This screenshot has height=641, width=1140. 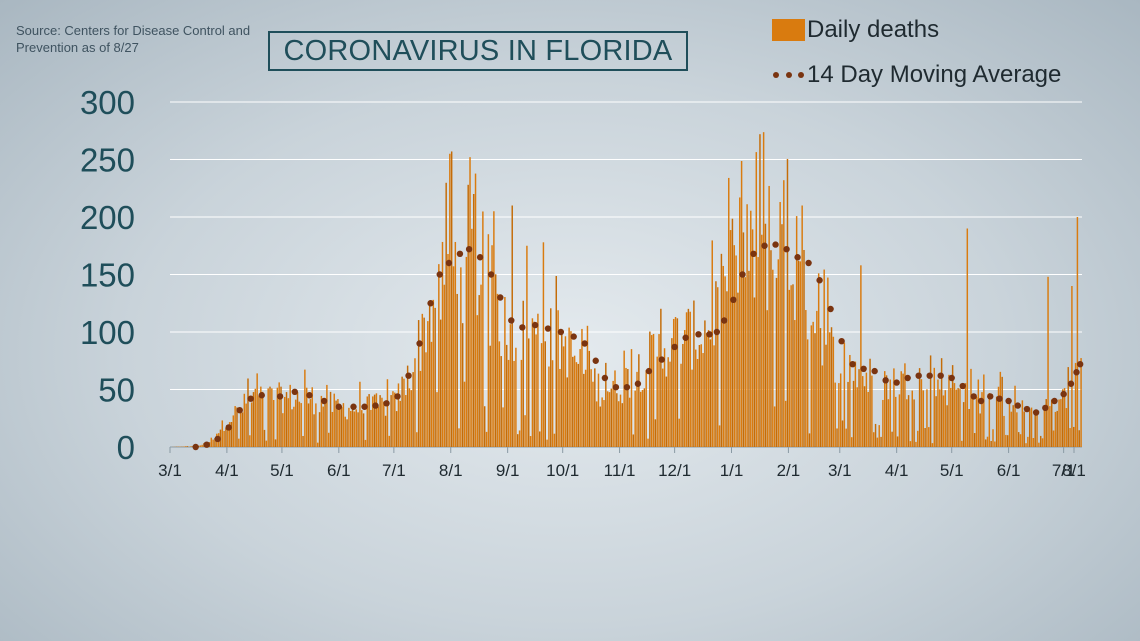 I want to click on legend-label-moving-average: 14 Day Moving Average, so click(x=934, y=74).